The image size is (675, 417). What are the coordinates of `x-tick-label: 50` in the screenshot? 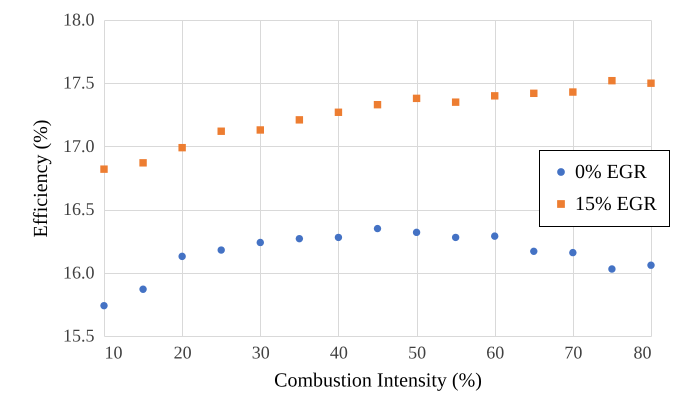 It's located at (417, 352).